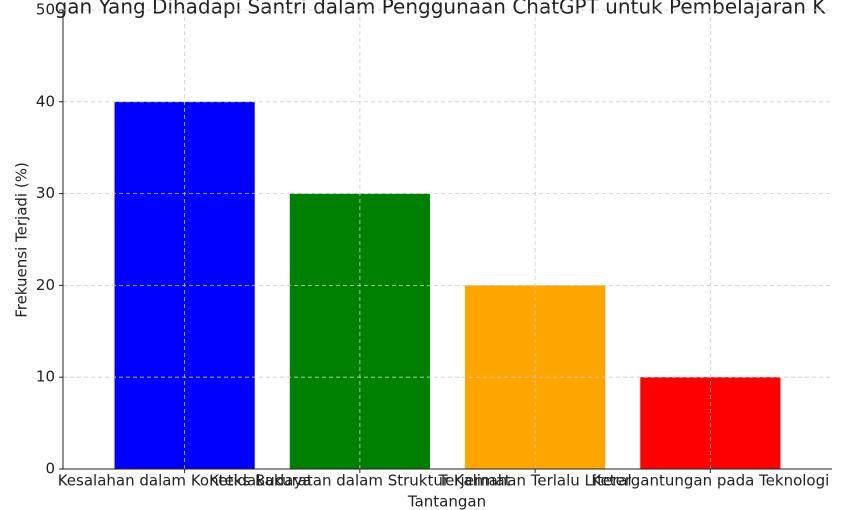 The image size is (855, 510). What do you see at coordinates (446, 501) in the screenshot?
I see `x-axis-label: Tantangan` at bounding box center [446, 501].